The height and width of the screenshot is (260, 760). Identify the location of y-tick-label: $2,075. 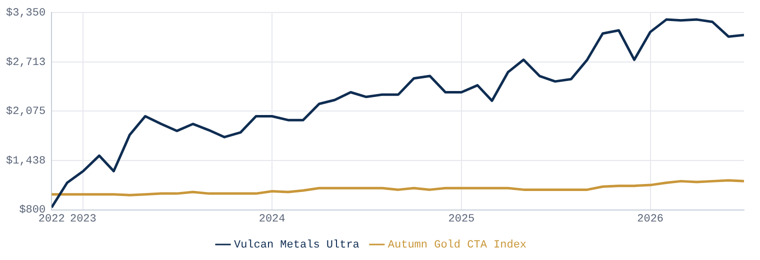
(26, 112).